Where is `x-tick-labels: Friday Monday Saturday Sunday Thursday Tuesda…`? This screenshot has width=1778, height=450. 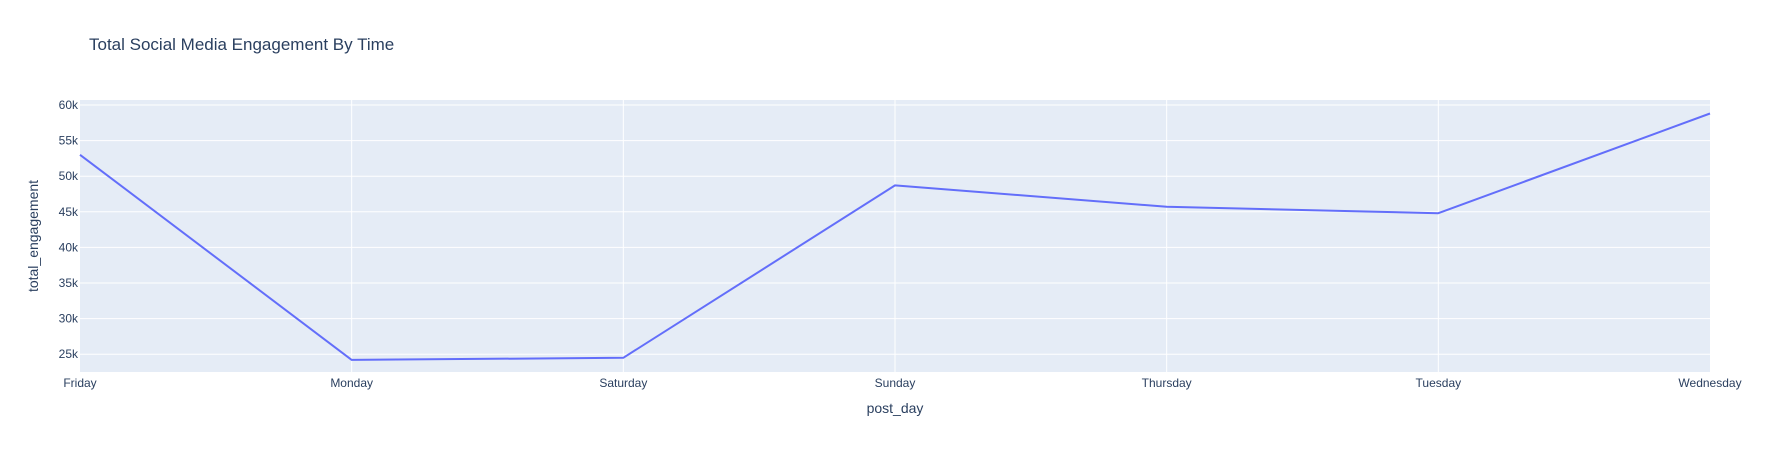
x-tick-labels: Friday Monday Saturday Sunday Thursday Tuesda… is located at coordinates (902, 383).